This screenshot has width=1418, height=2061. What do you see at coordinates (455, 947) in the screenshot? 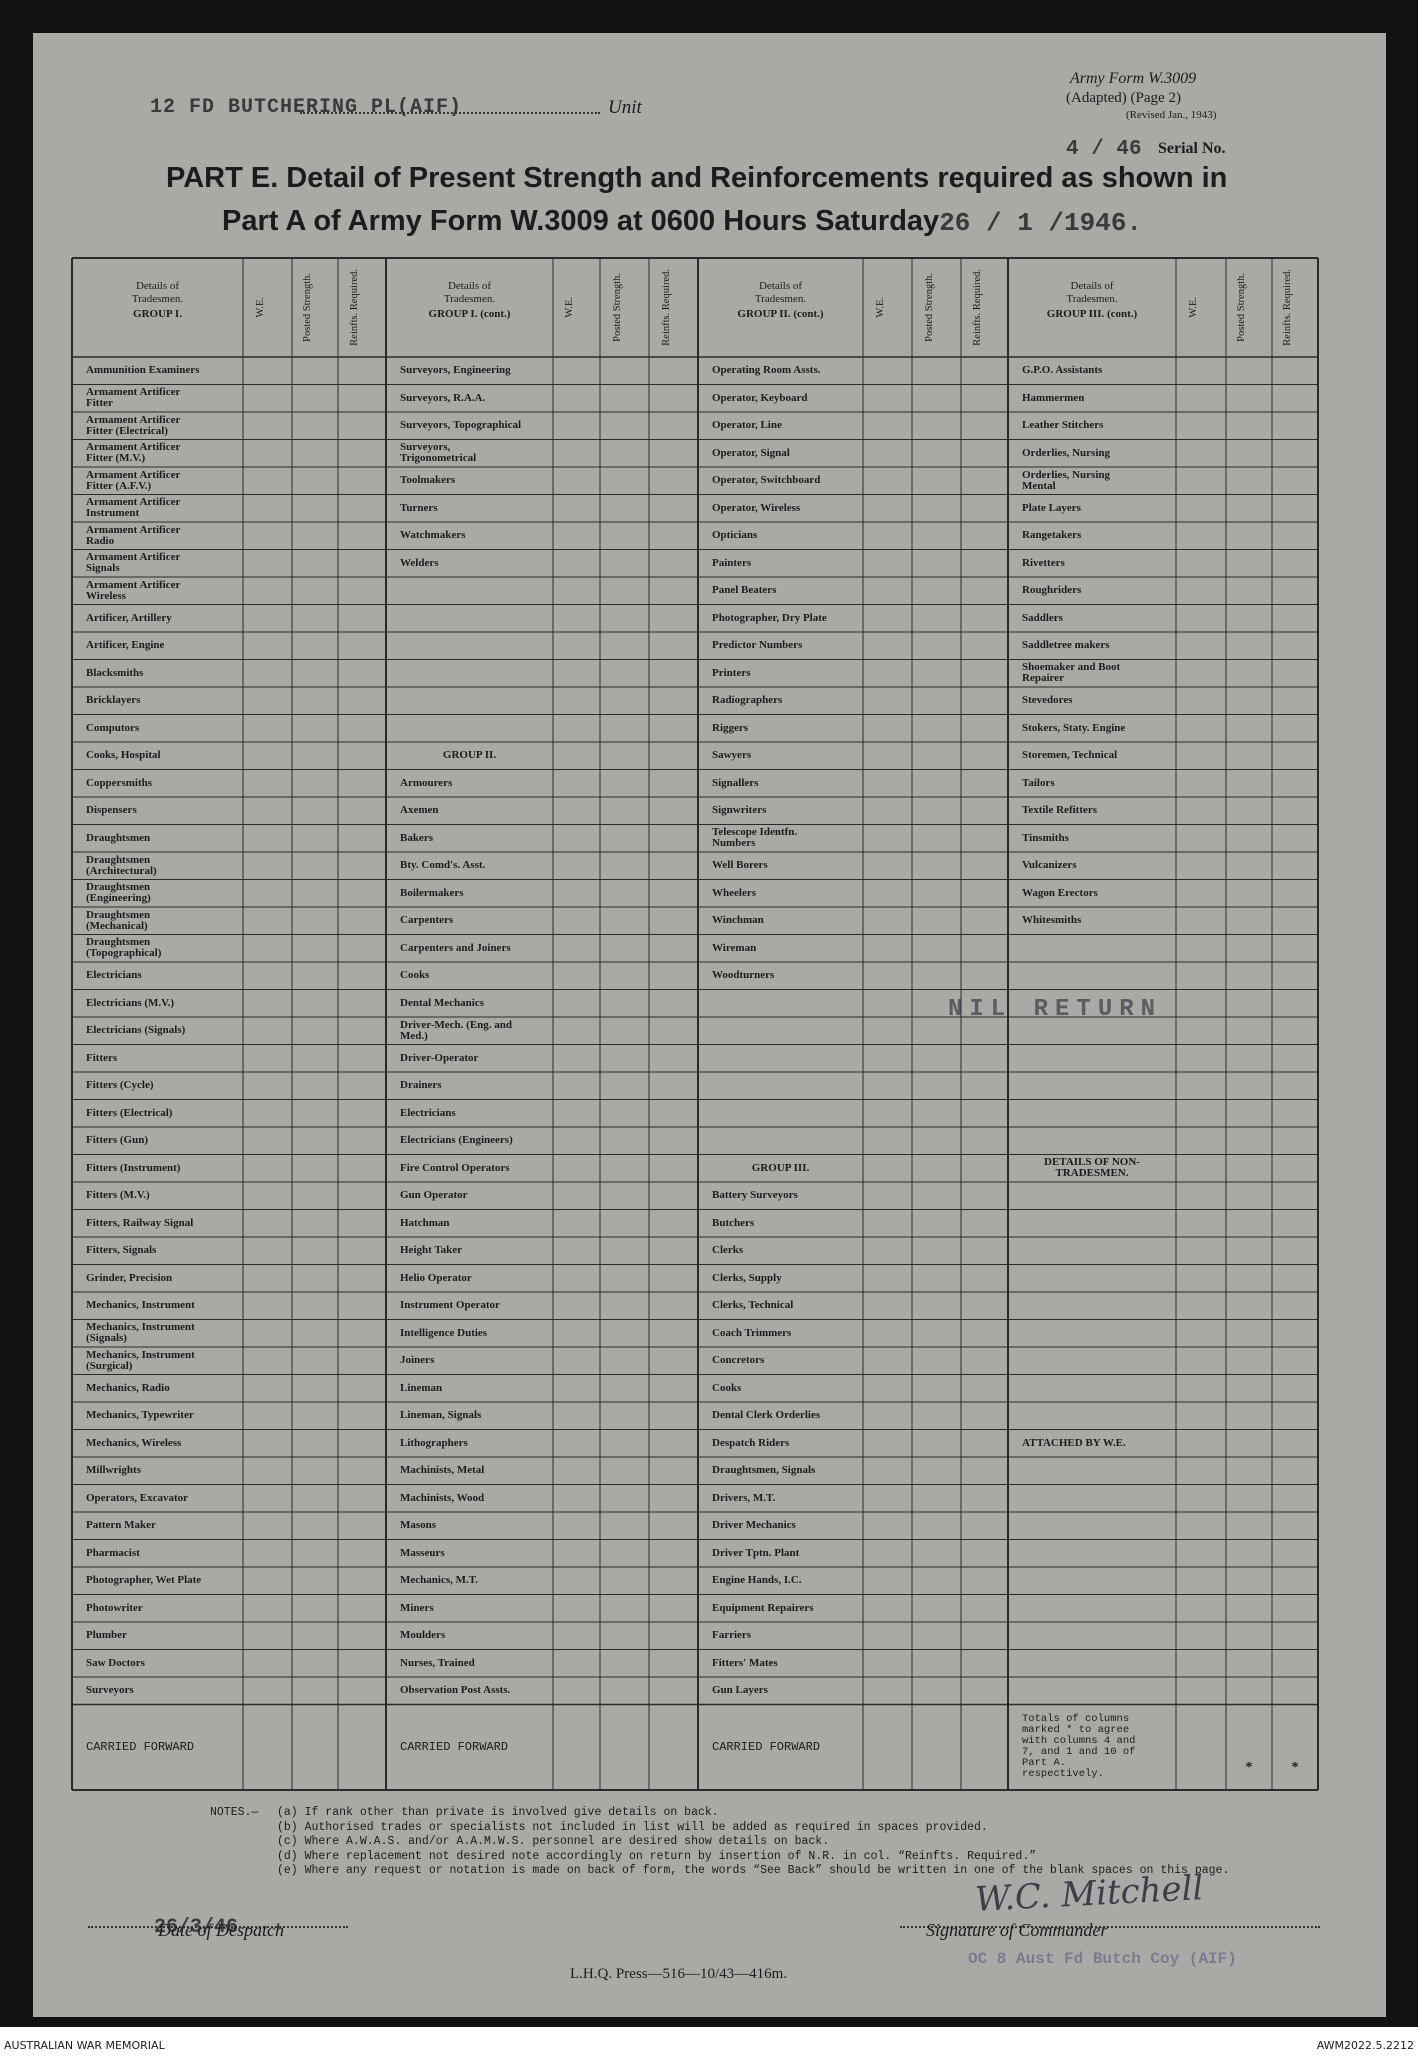
I see `trade-text: Carpenters and Joiners` at bounding box center [455, 947].